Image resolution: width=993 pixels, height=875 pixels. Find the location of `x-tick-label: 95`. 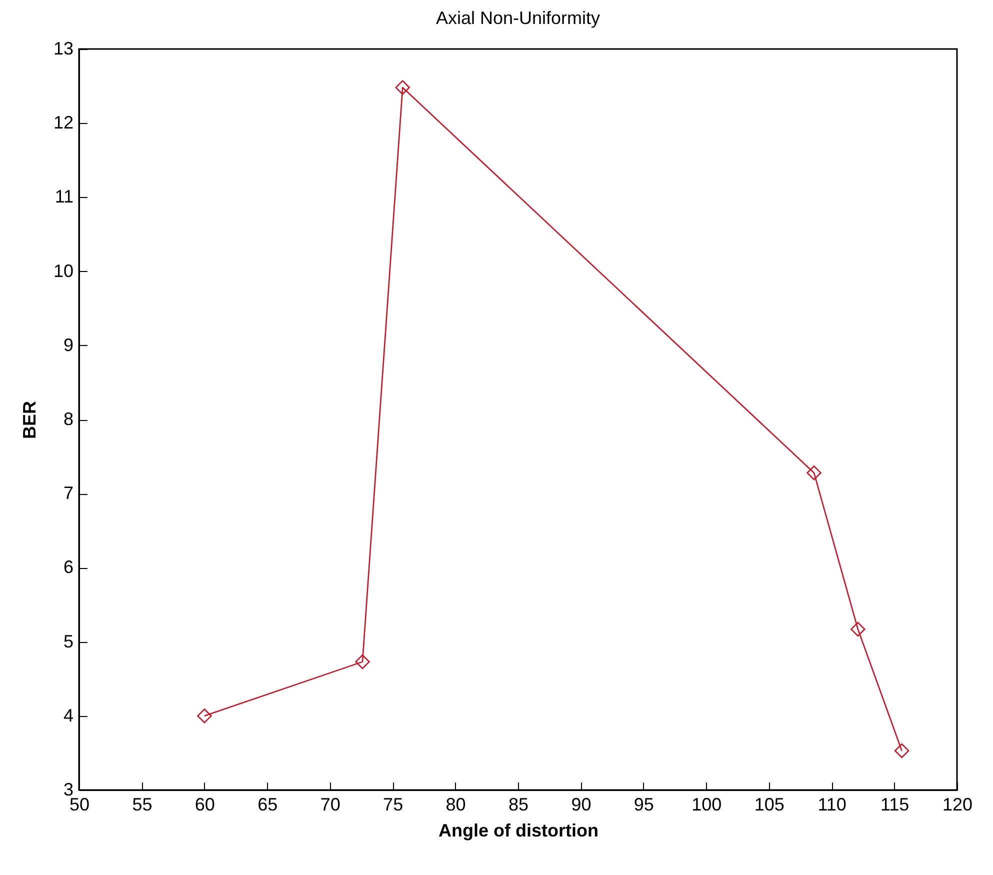

x-tick-label: 95 is located at coordinates (644, 804).